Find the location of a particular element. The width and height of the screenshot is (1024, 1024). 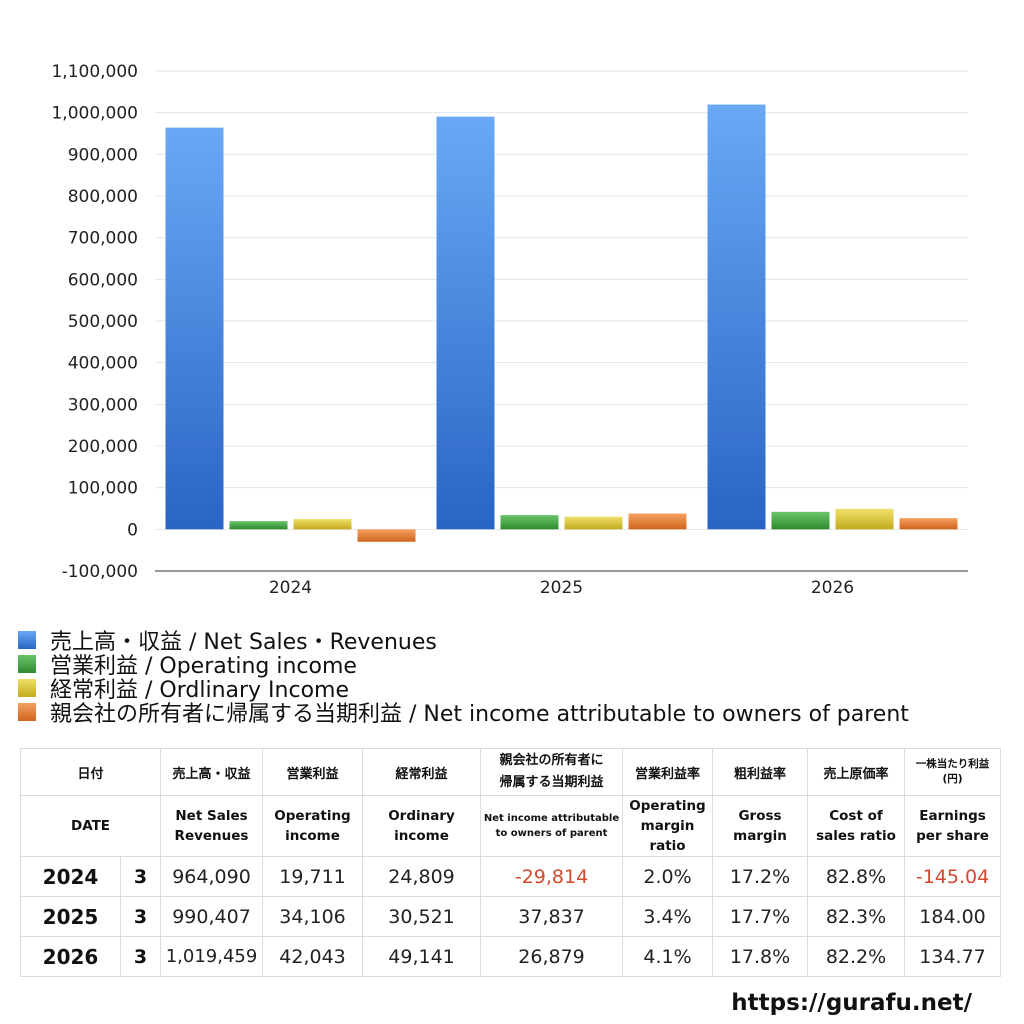

cell-cost: 82.8% is located at coordinates (856, 876).